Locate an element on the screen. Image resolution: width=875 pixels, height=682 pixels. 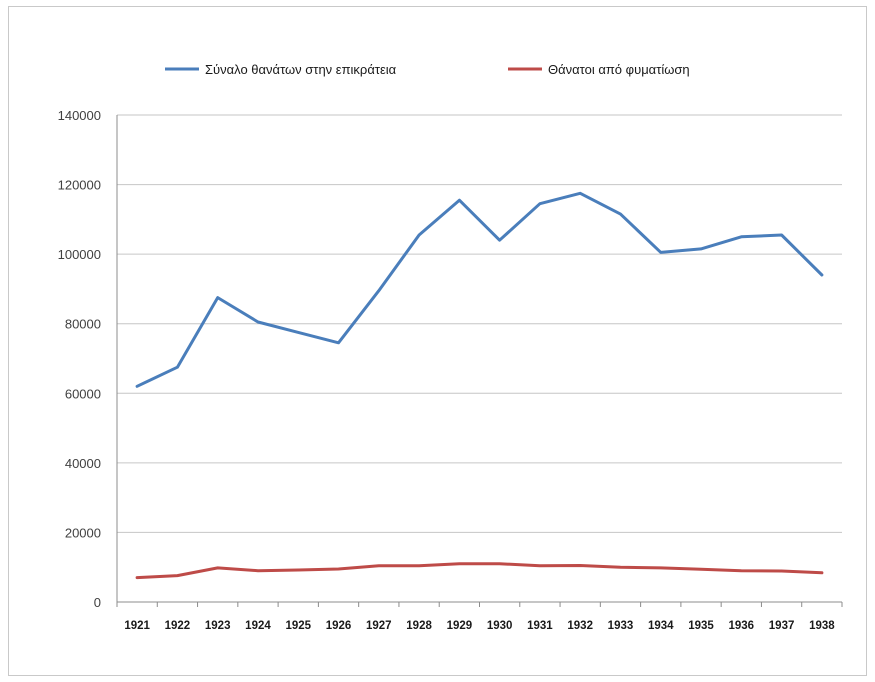
y-tick-label: 20000 is located at coordinates (83, 532).